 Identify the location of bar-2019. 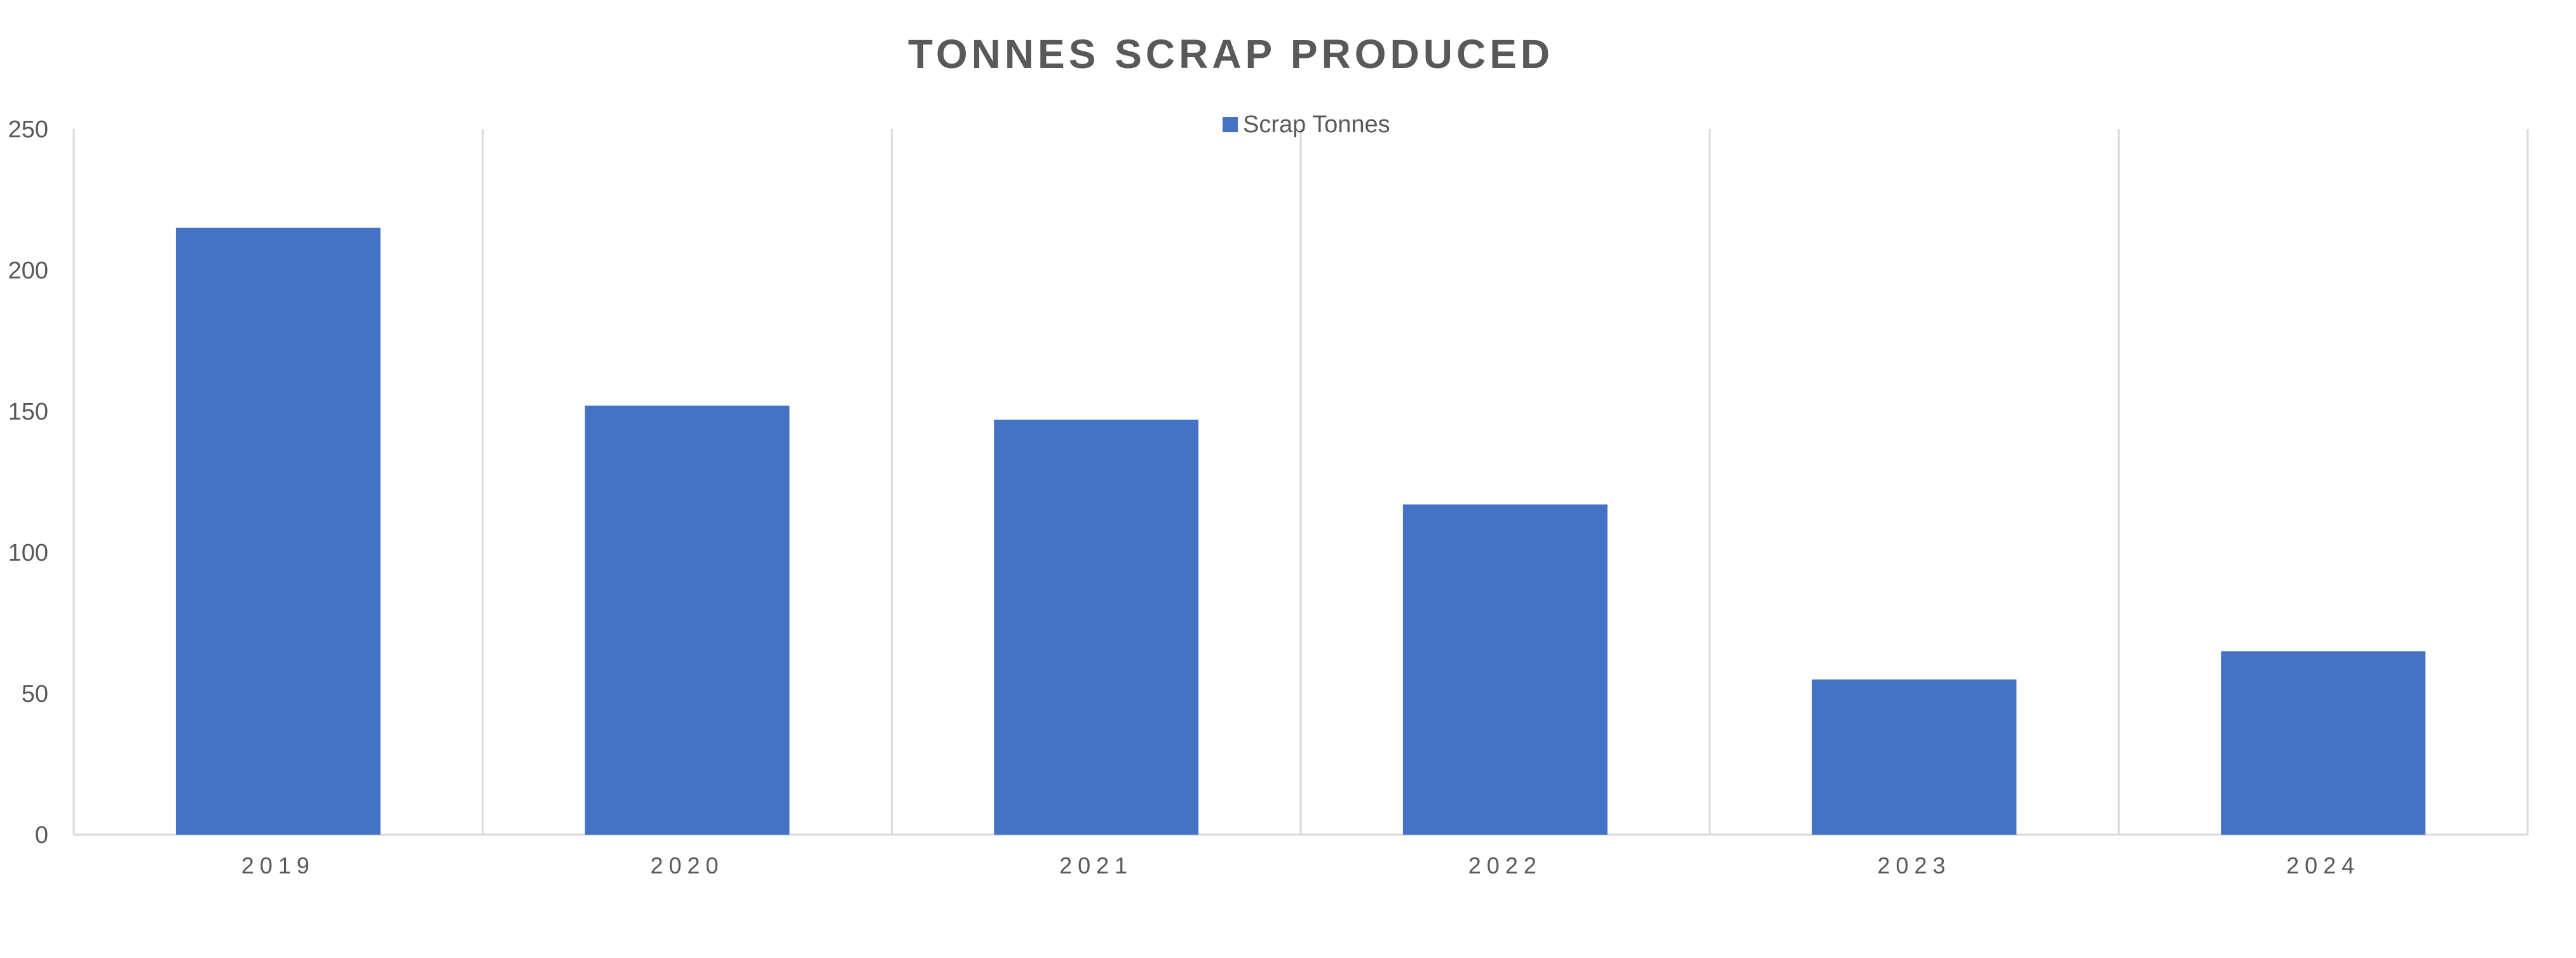
(278, 531).